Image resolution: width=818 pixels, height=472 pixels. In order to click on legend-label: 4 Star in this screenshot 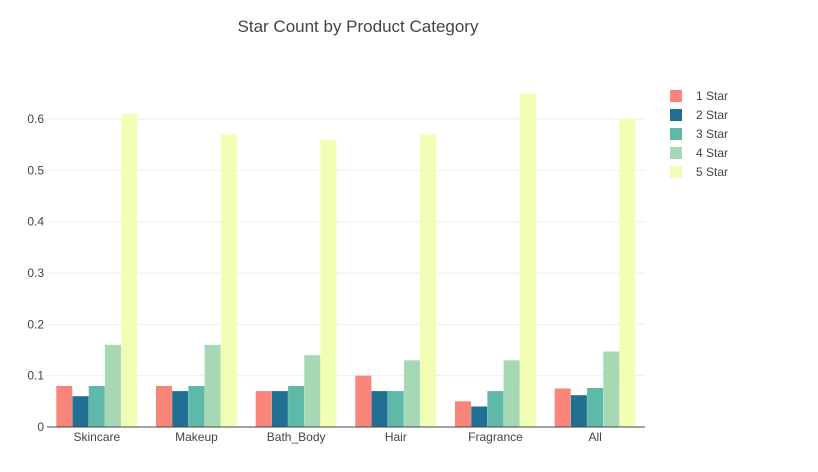, I will do `click(712, 153)`.